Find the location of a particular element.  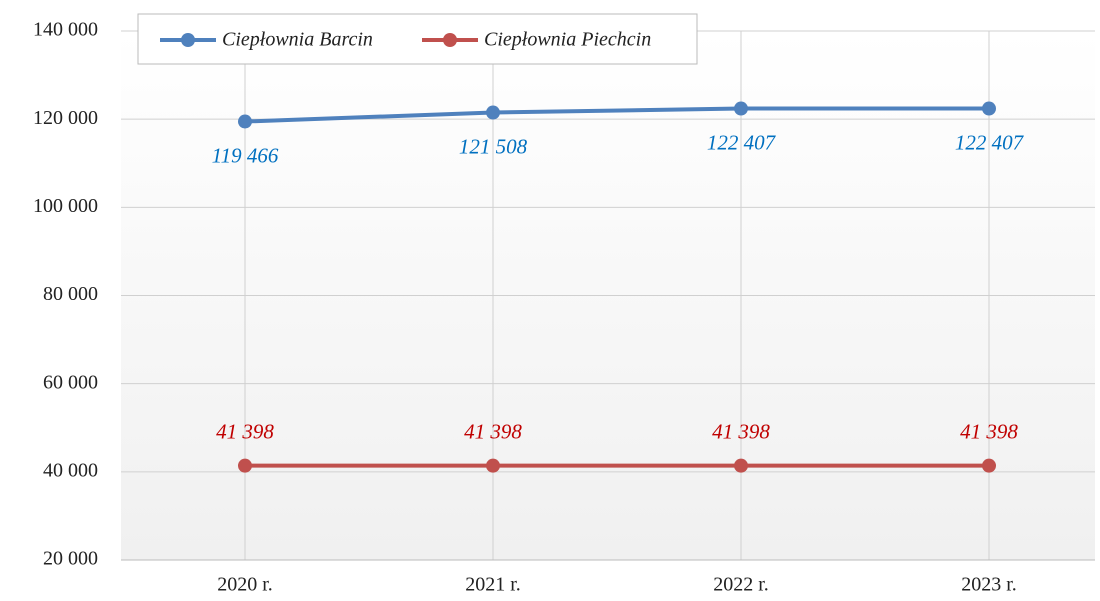

y-tick-label: 140 000 is located at coordinates (65, 30).